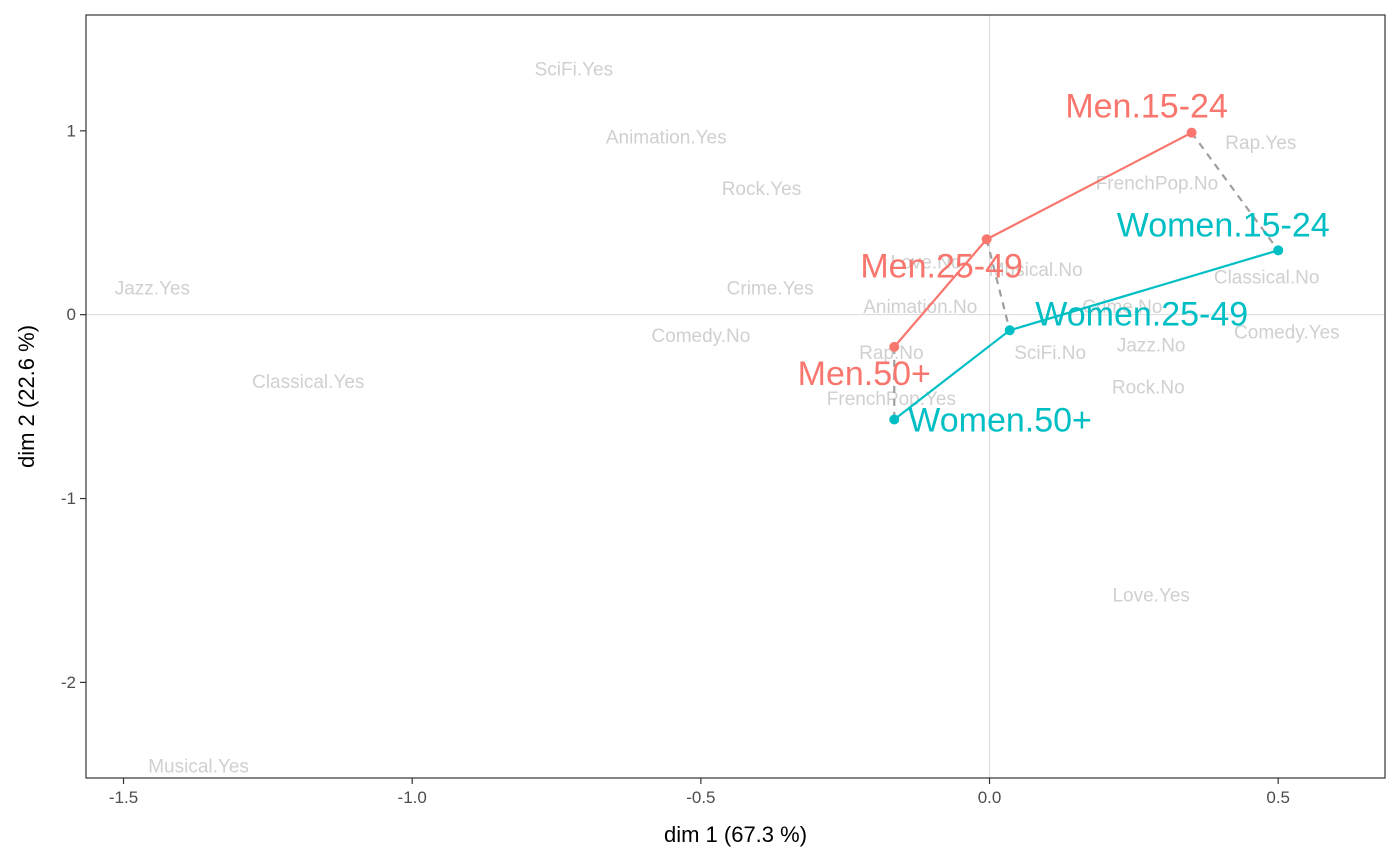  I want to click on y-tick-label: -1, so click(68, 498).